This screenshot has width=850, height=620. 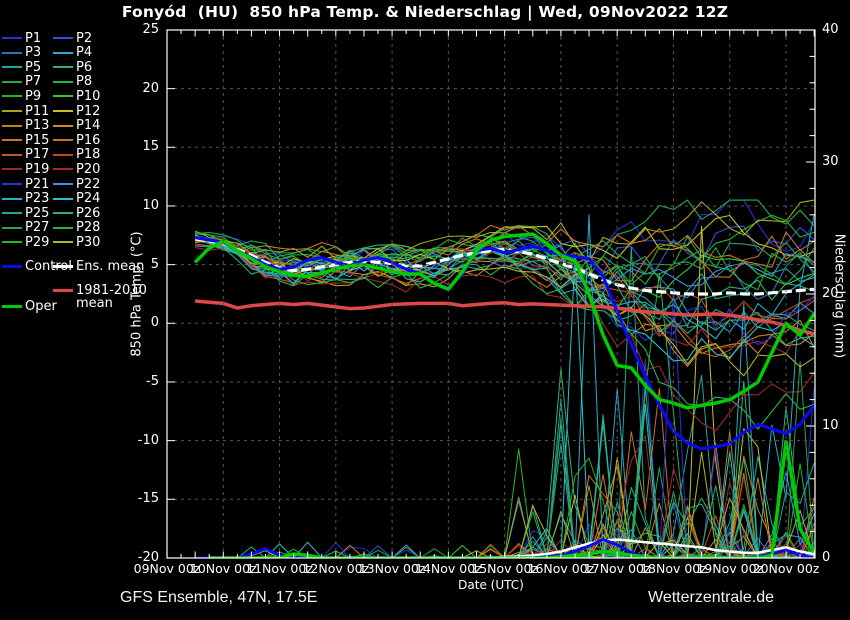 I want to click on temp-tick--5: -5, so click(x=152, y=381).